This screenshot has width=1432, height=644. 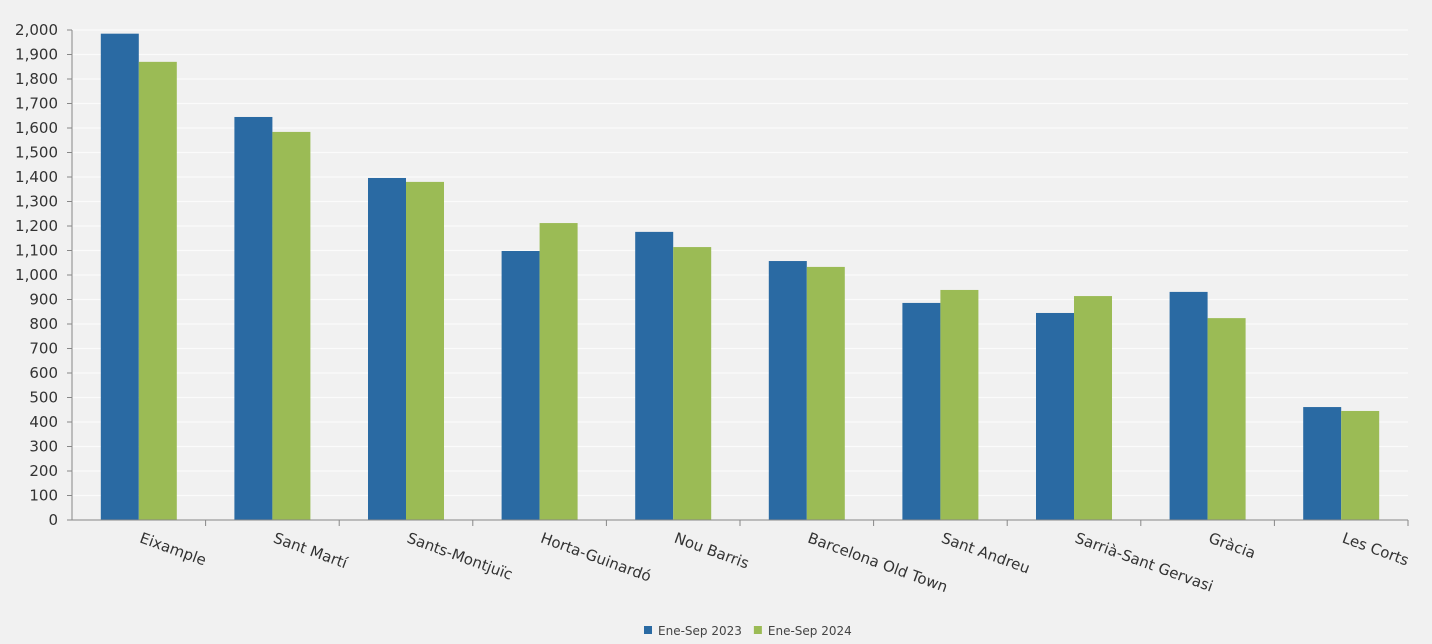 What do you see at coordinates (43, 398) in the screenshot?
I see `y-tick-label: 500` at bounding box center [43, 398].